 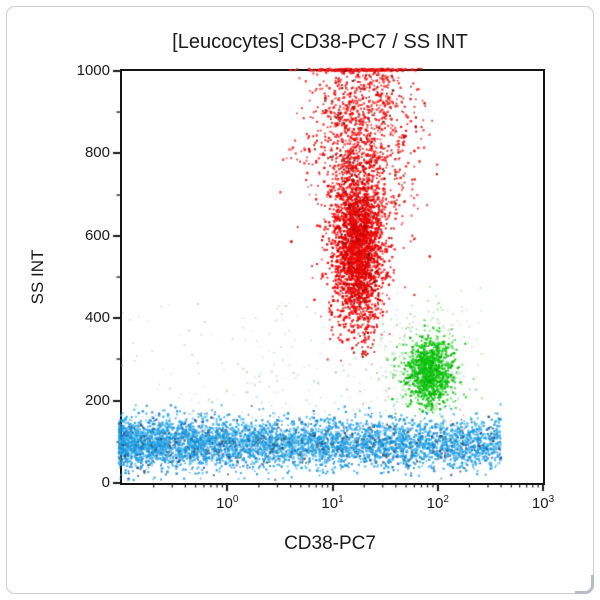 I want to click on y-tick-label: 200, so click(x=97, y=400).